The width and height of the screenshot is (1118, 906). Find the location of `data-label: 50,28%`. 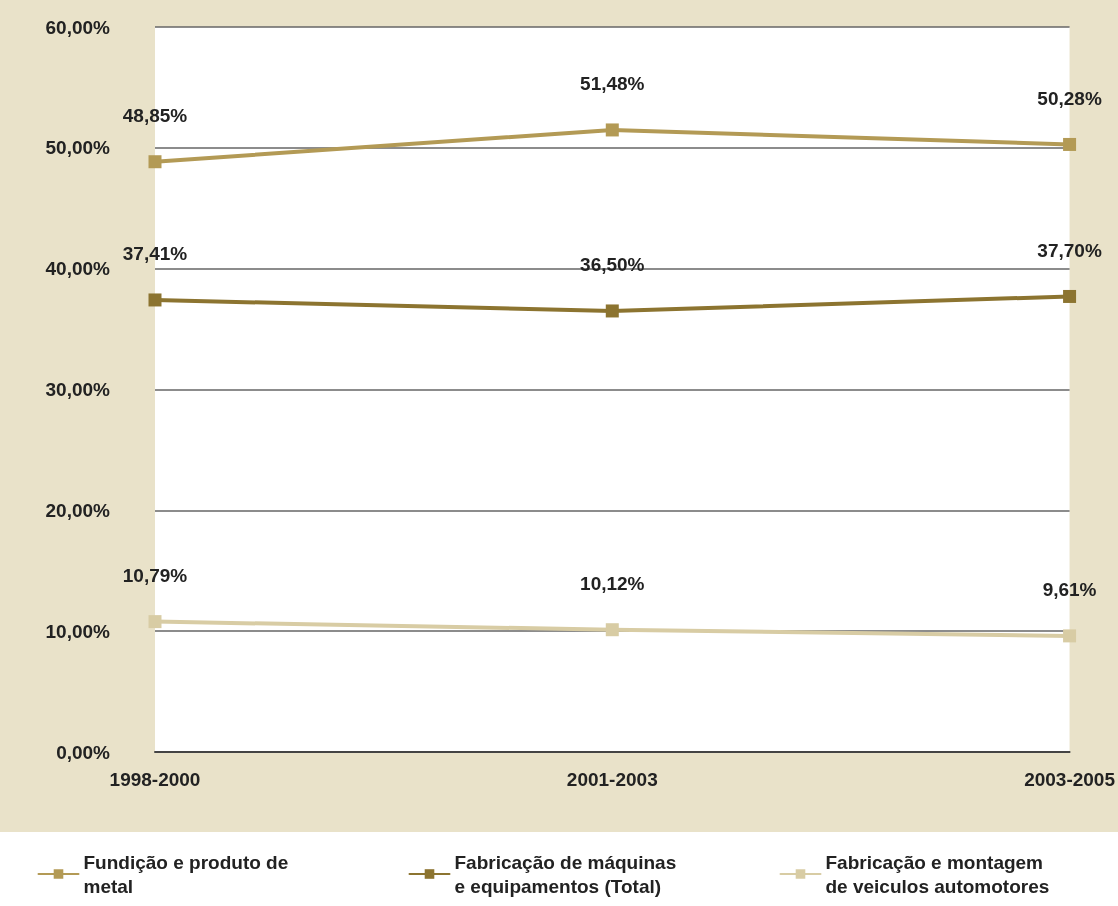

data-label: 50,28% is located at coordinates (1069, 98).